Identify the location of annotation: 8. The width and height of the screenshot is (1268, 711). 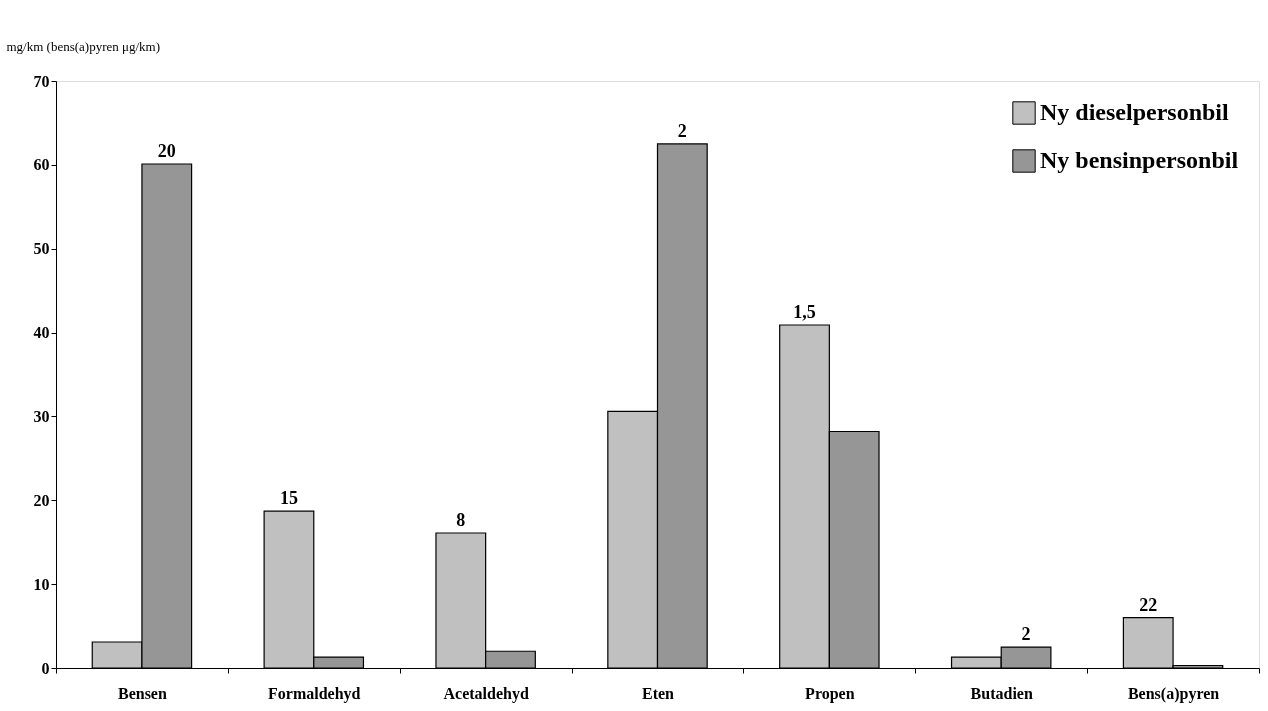
(461, 519).